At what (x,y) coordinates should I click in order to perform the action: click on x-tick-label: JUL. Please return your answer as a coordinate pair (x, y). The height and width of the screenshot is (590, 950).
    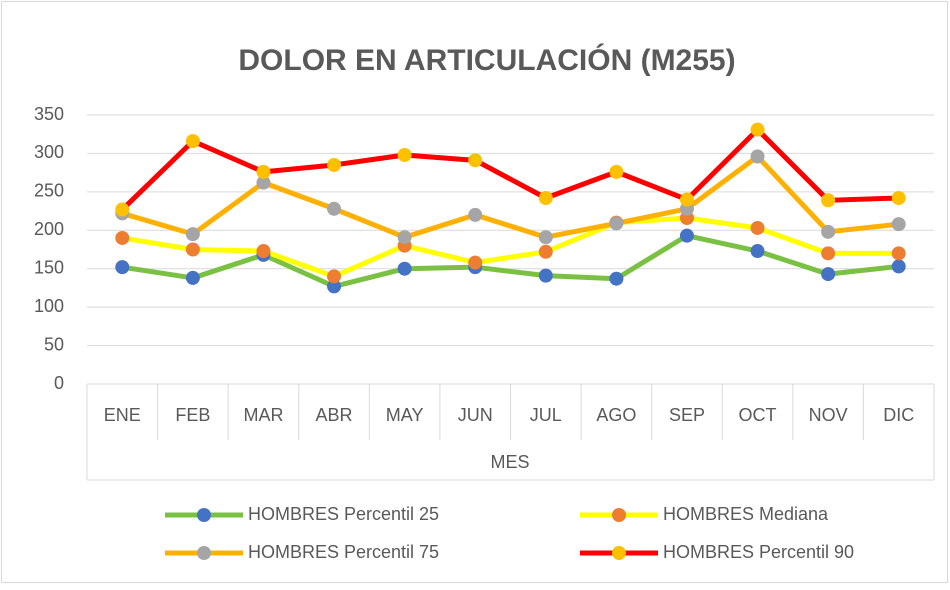
    Looking at the image, I should click on (546, 415).